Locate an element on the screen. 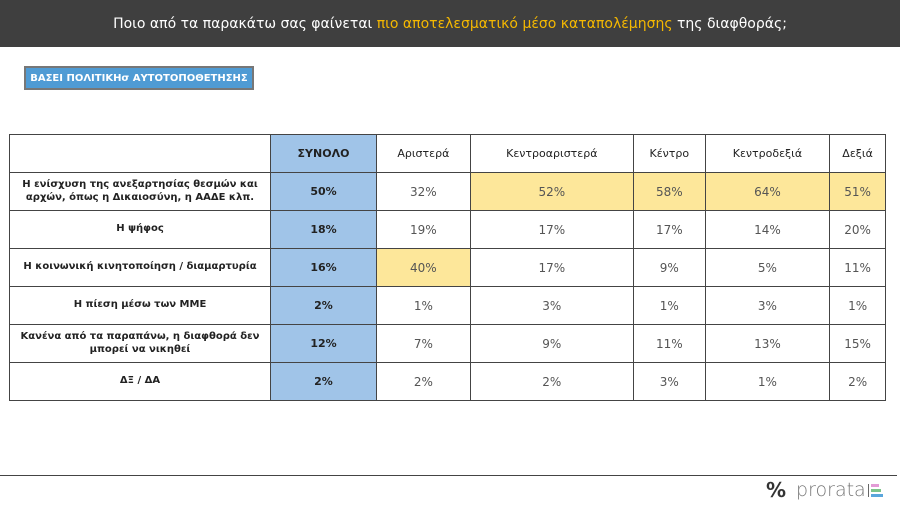 This screenshot has height=506, width=900. value-cell: 13% is located at coordinates (767, 343).